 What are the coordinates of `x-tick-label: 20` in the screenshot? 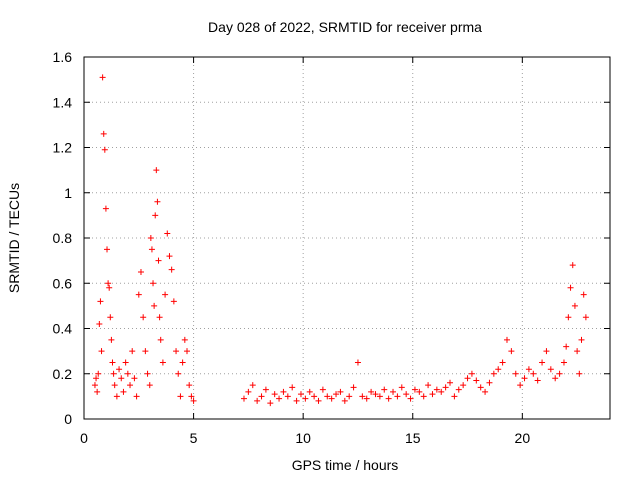 It's located at (523, 438).